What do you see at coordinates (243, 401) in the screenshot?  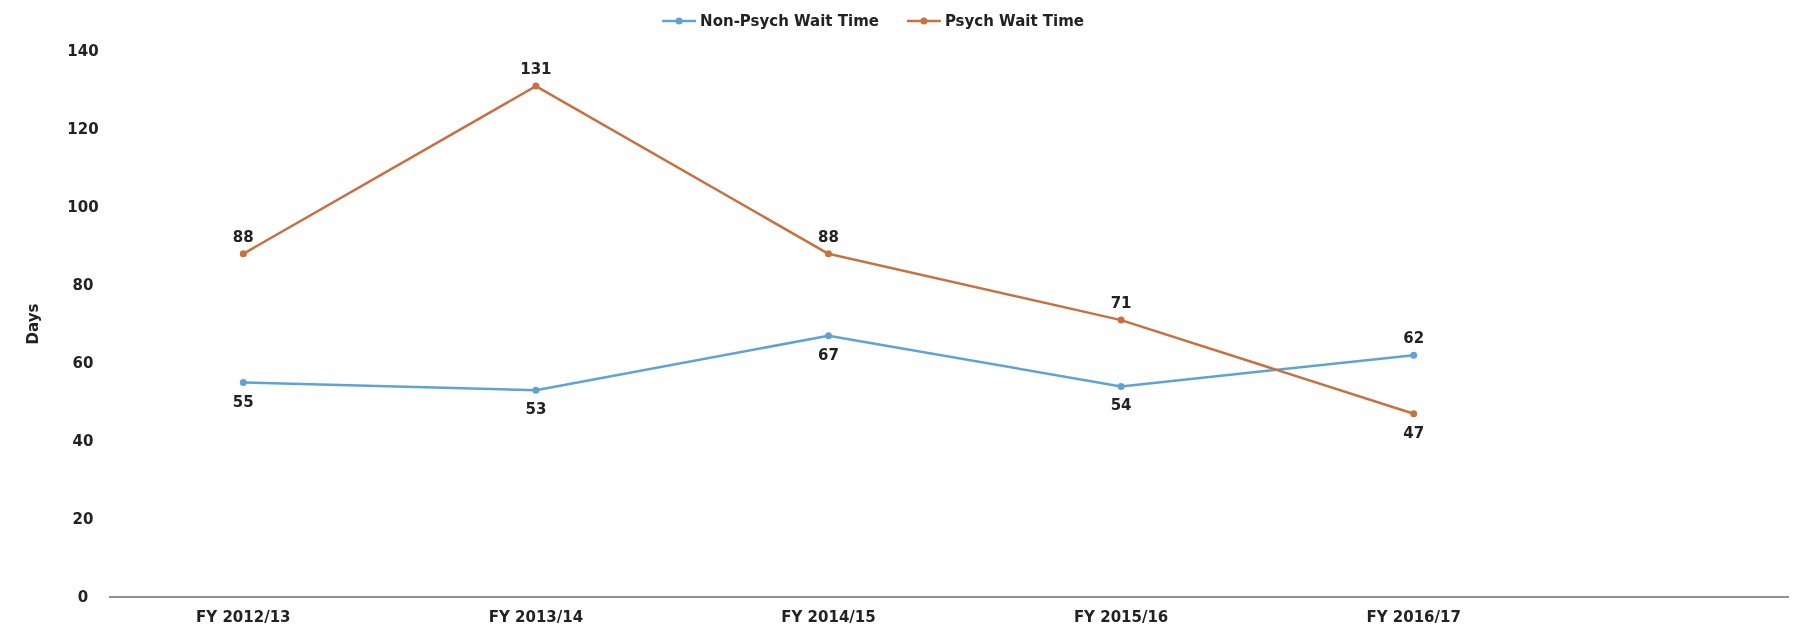 I see `data-label: 55` at bounding box center [243, 401].